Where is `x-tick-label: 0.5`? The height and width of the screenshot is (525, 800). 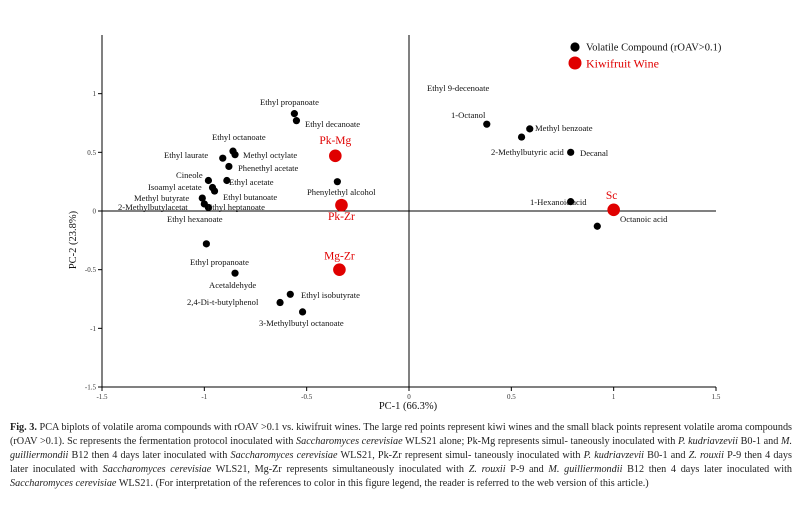 x-tick-label: 0.5 is located at coordinates (511, 397).